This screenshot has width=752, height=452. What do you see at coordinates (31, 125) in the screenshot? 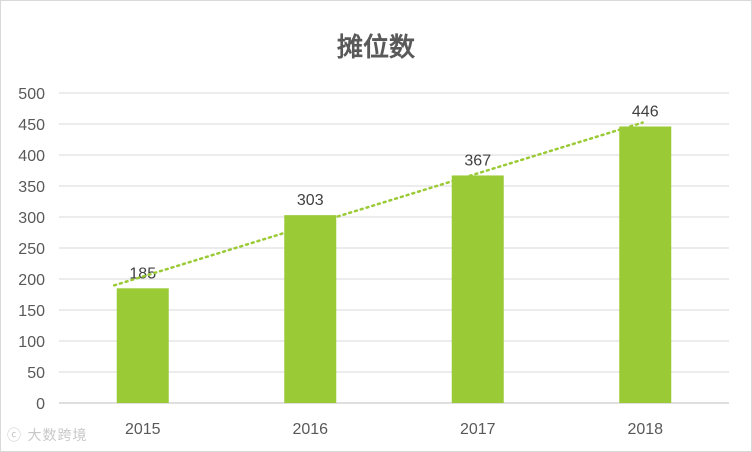
I see `y-tick-label: 450` at bounding box center [31, 125].